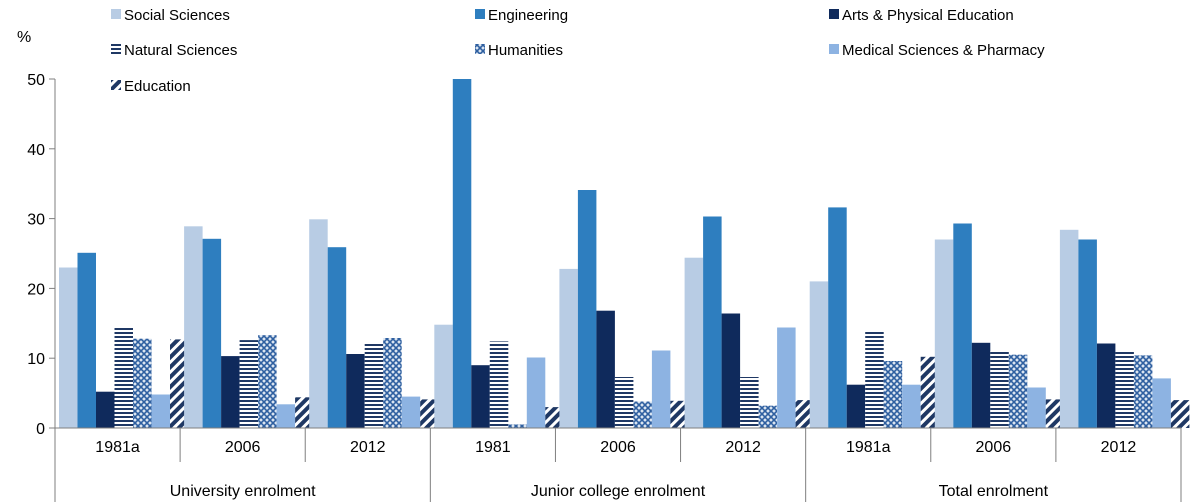 The height and width of the screenshot is (502, 1195). I want to click on legend-label: Natural Sciences, so click(180, 50).